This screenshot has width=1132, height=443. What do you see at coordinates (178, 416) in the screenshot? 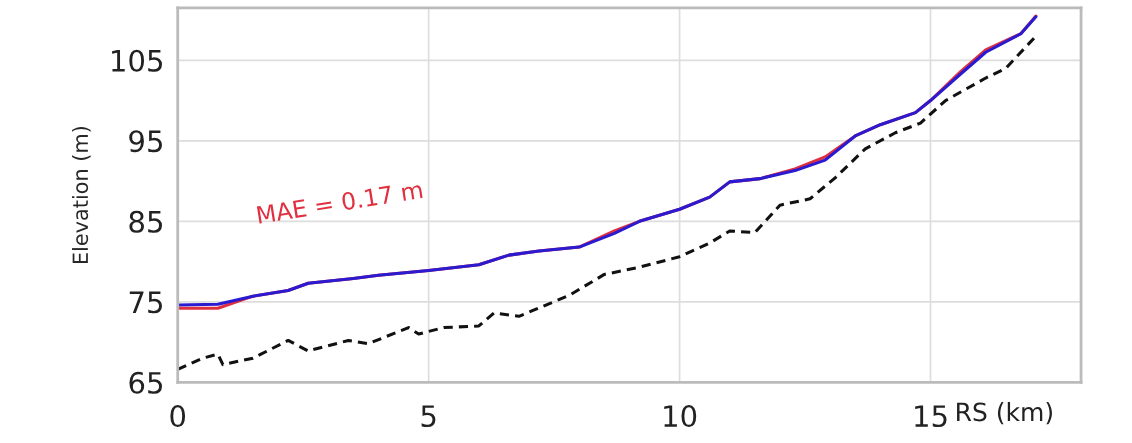
I see `x-tick-label: 0` at bounding box center [178, 416].